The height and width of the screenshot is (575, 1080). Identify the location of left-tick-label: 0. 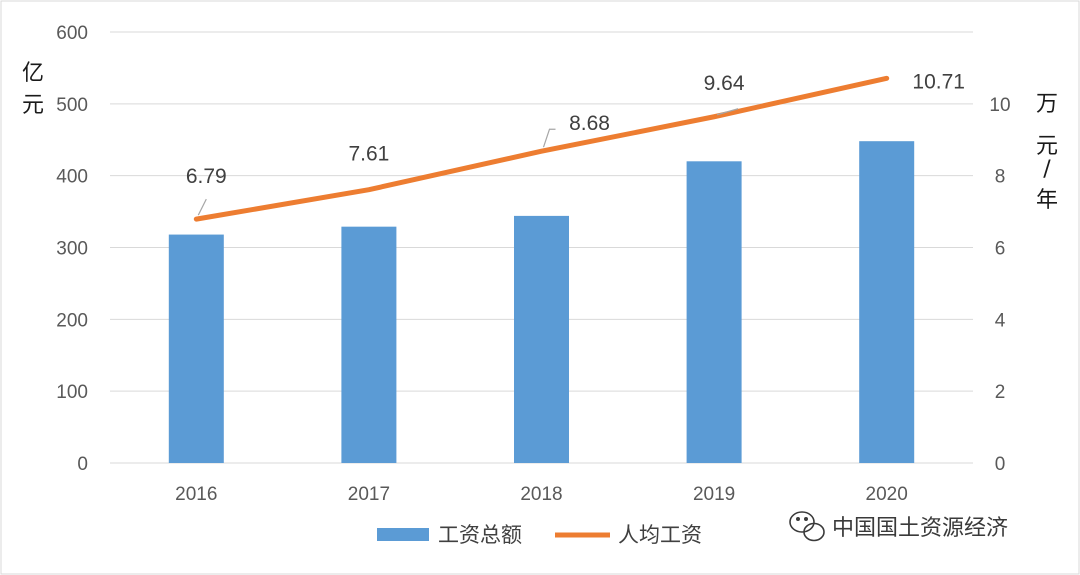
(82, 464).